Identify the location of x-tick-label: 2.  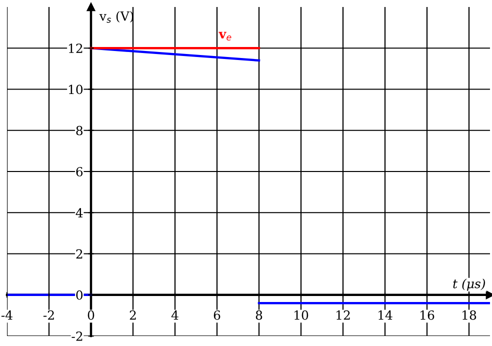
(133, 315).